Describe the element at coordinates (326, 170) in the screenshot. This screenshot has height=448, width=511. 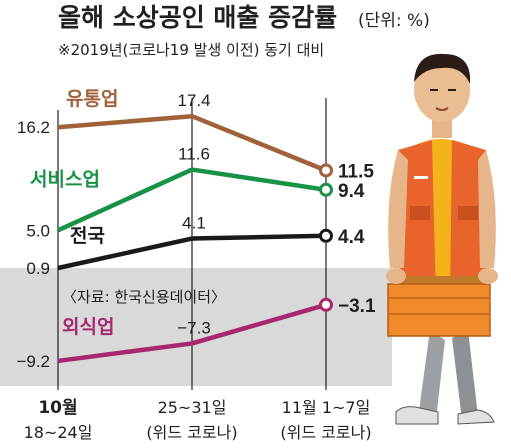
I see `series-point-retail-end` at that location.